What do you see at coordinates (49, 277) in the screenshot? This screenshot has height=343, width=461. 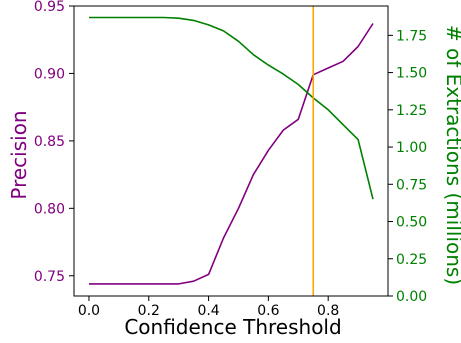 I see `y-left-tick-label: 0.75` at bounding box center [49, 277].